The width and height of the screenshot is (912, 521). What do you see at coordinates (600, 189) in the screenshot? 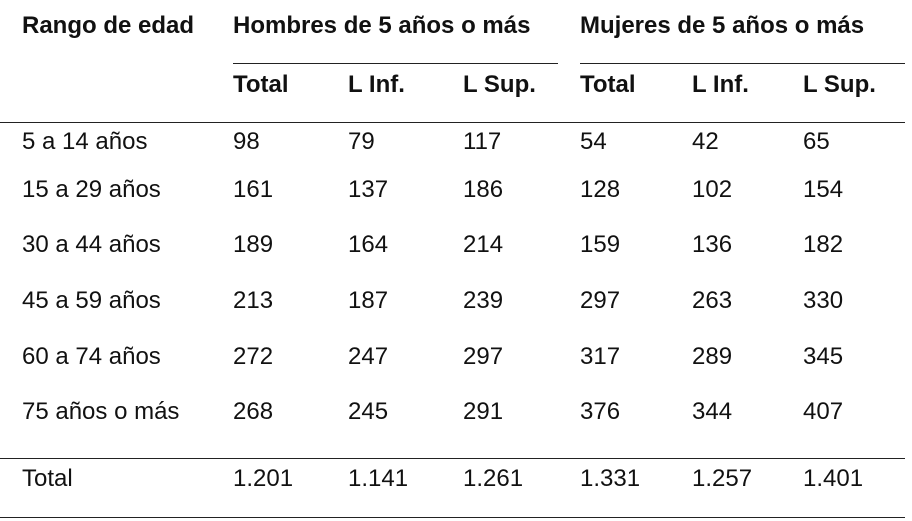
I see `cell: 128` at bounding box center [600, 189].